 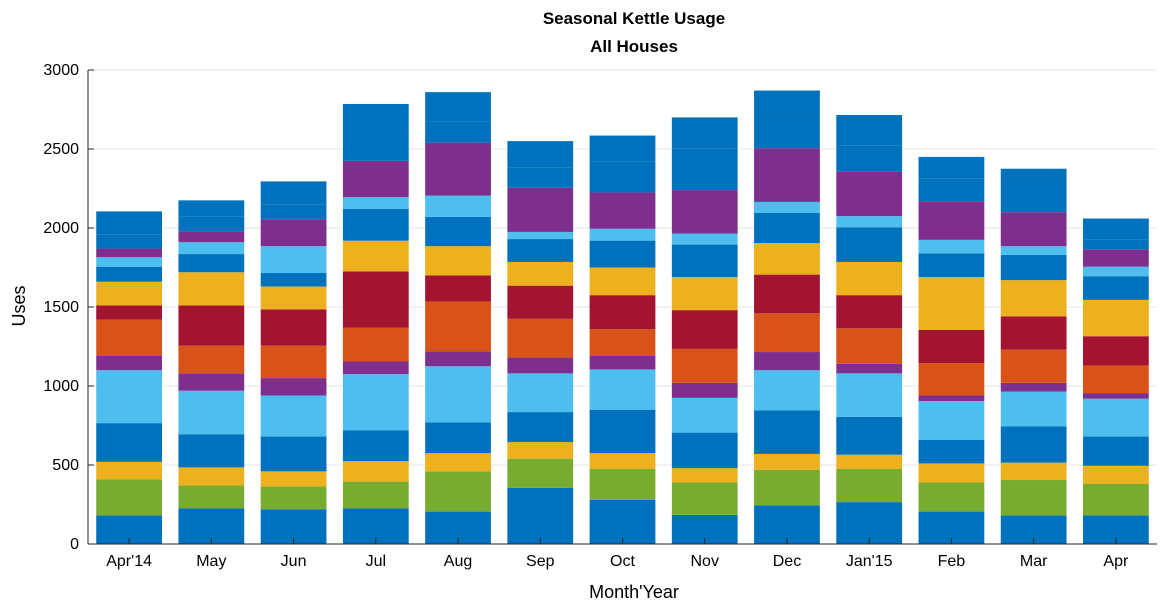 I want to click on x-tick-label: Jan'15, so click(x=869, y=561).